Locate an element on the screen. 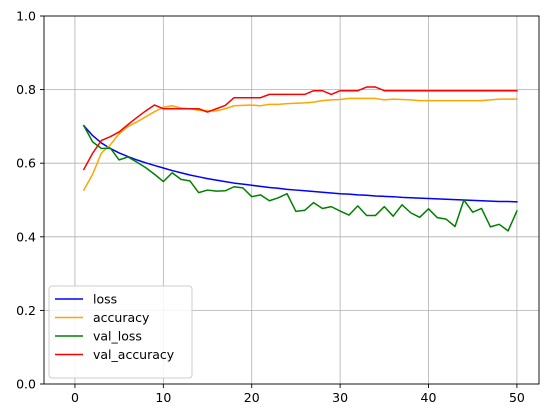 The width and height of the screenshot is (547, 418). legend-label: loss is located at coordinates (105, 299).